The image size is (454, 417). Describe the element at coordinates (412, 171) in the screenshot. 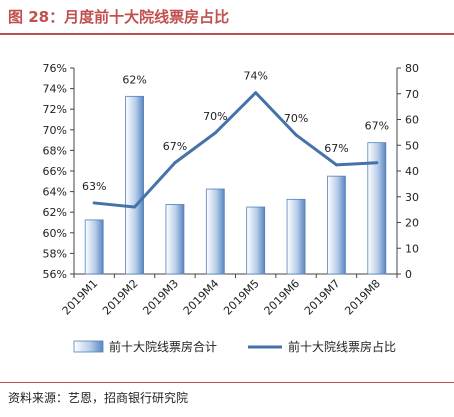

I see `right-tick-label: 40` at that location.